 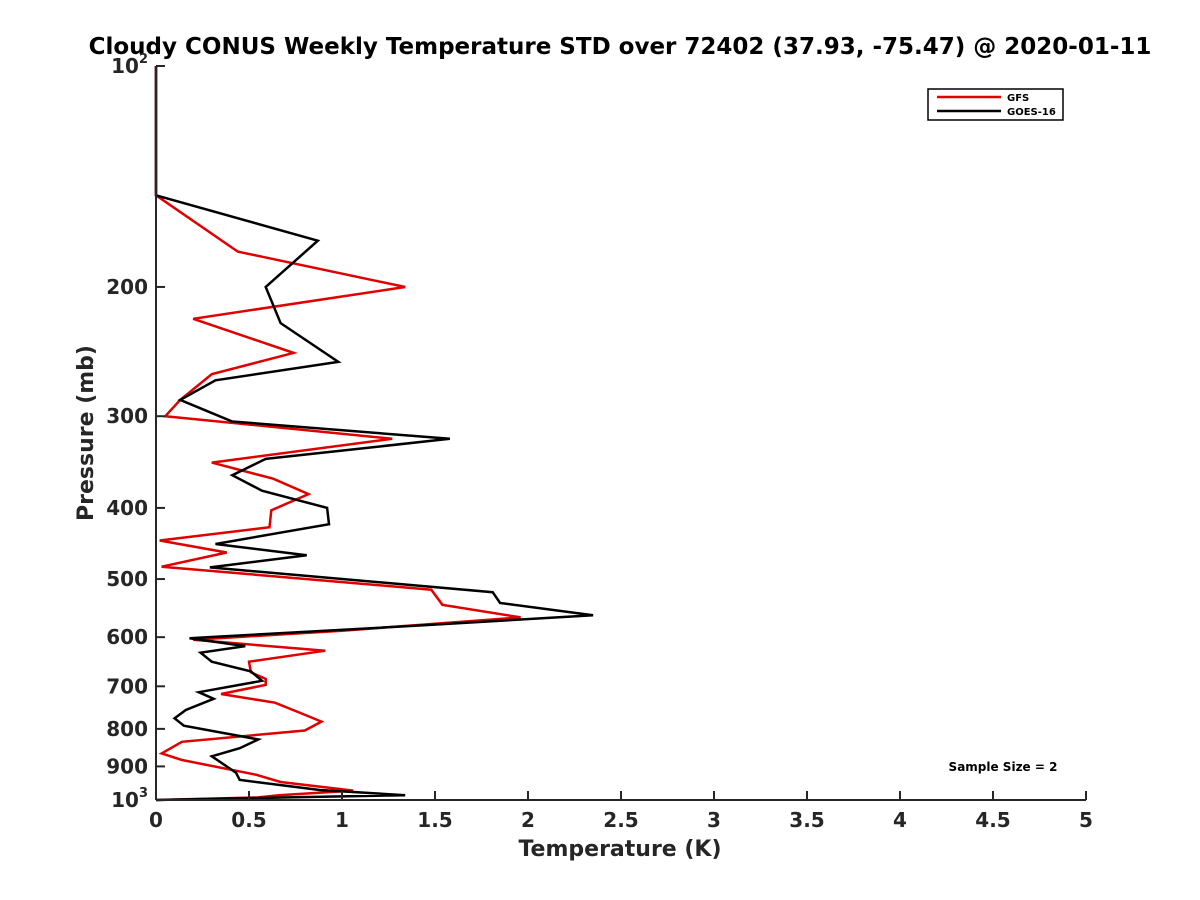 I want to click on y-tick-label: 700, so click(x=127, y=686).